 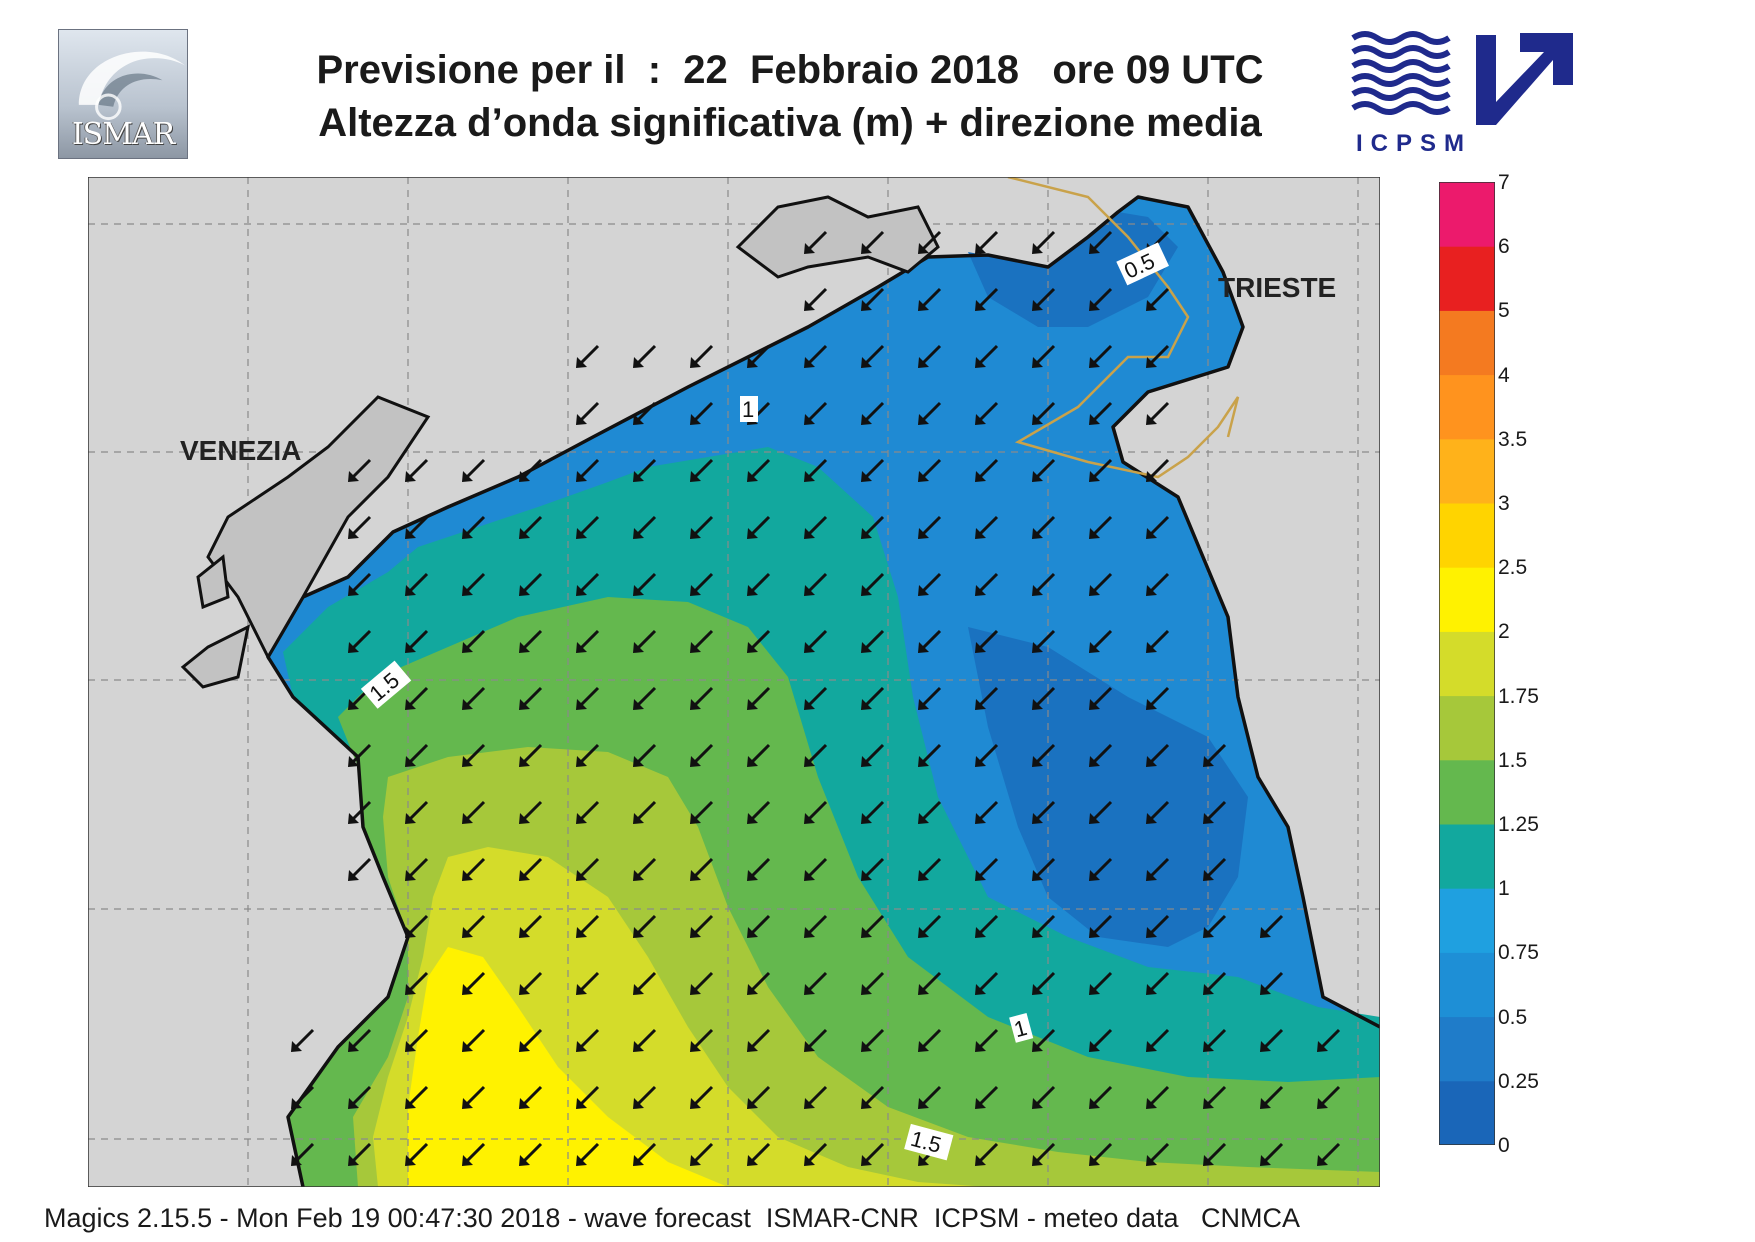 What do you see at coordinates (1518, 824) in the screenshot?
I see `colorbar-tick-label: 1.25` at bounding box center [1518, 824].